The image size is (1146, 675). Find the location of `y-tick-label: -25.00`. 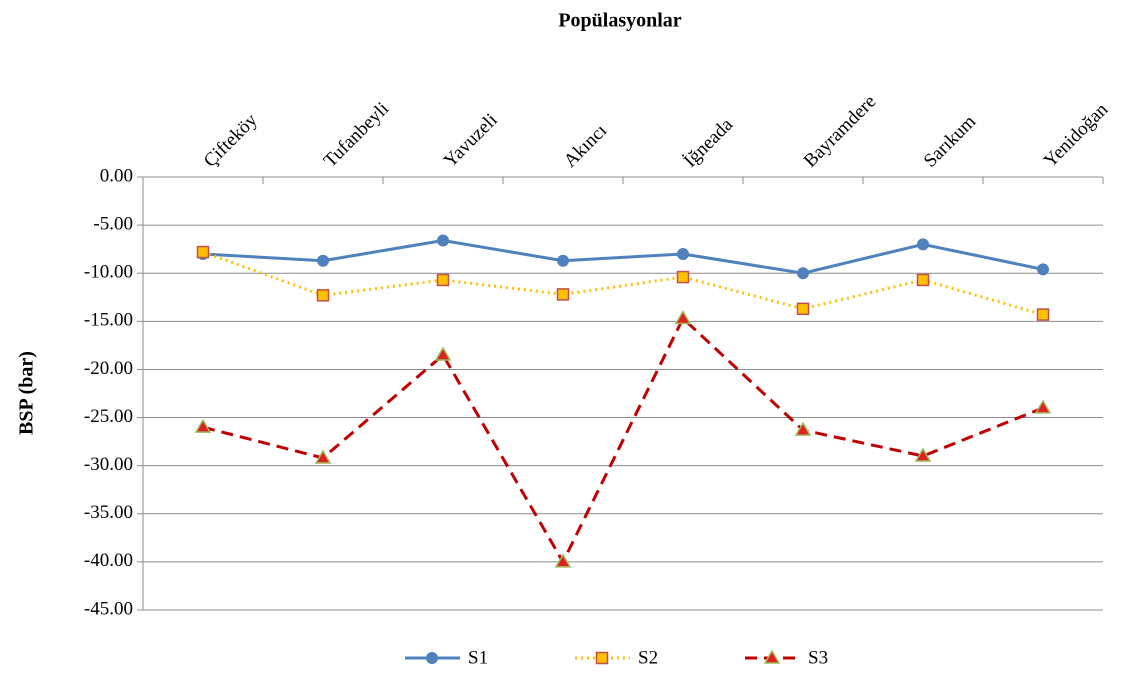

y-tick-label: -25.00 is located at coordinates (108, 416).